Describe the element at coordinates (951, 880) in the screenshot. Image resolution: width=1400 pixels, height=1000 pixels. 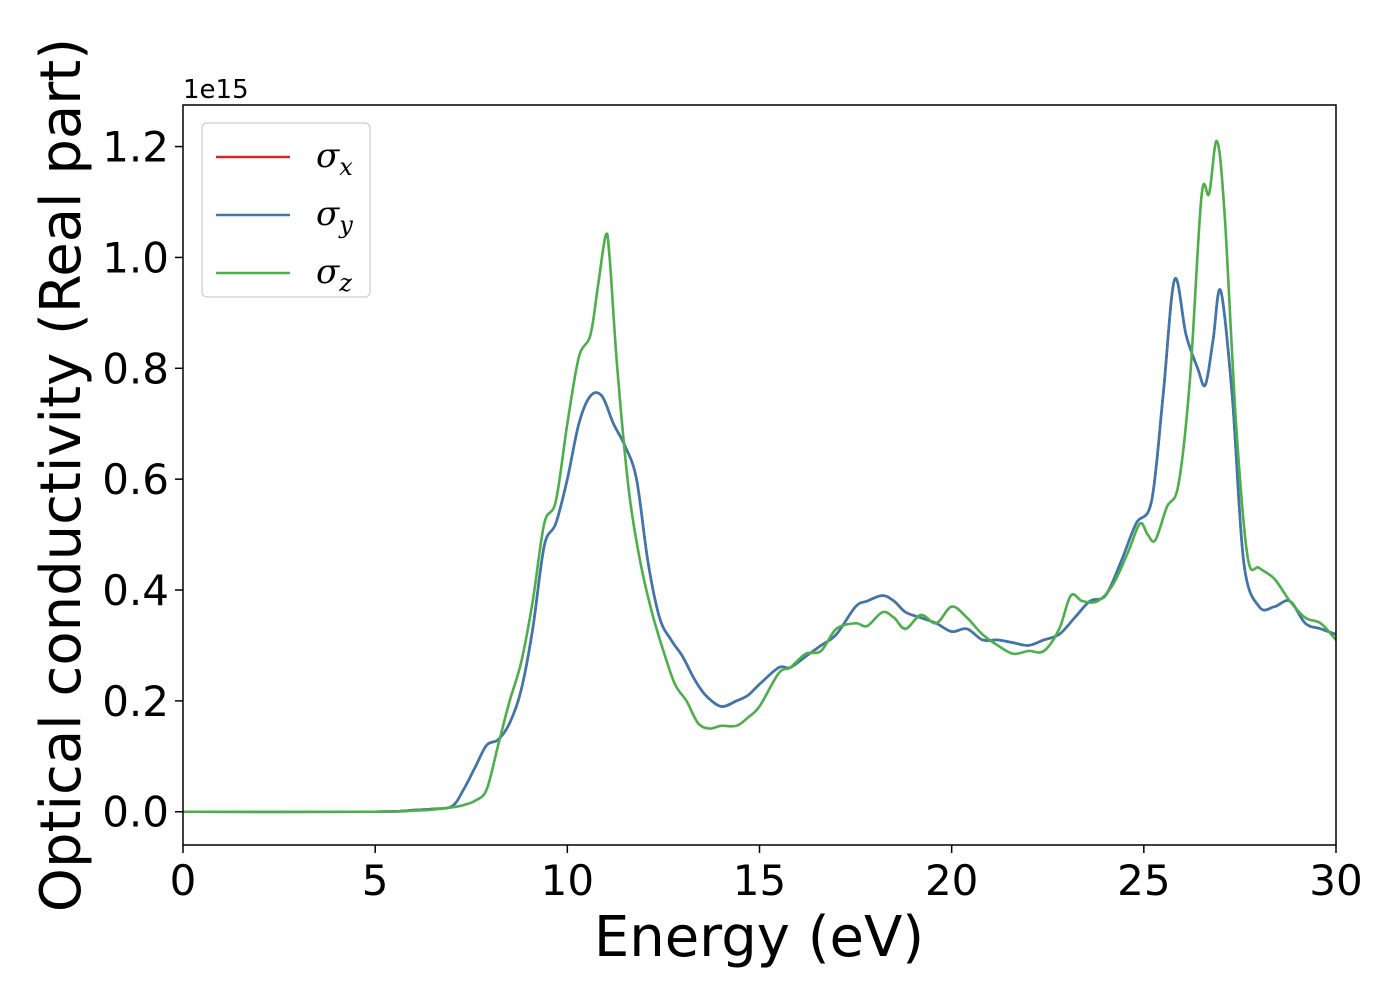
I see `x-tick-label: 20` at that location.